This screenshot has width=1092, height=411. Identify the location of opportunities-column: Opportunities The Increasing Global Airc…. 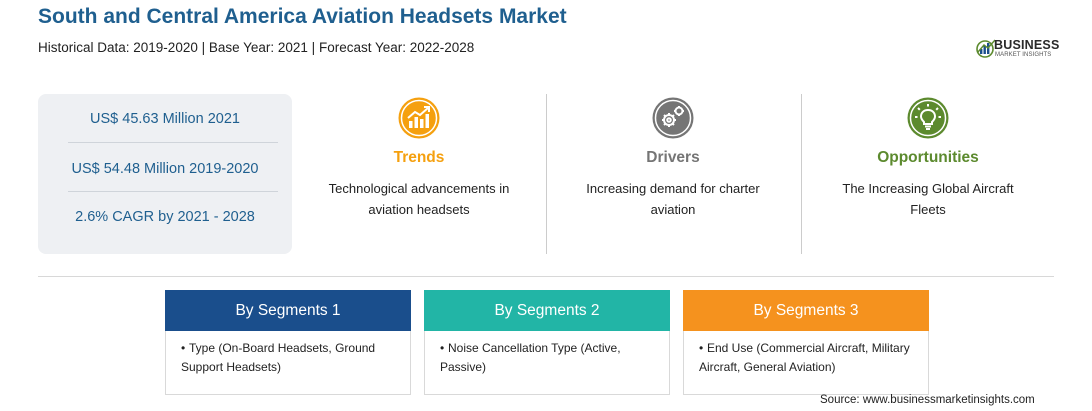
(928, 174).